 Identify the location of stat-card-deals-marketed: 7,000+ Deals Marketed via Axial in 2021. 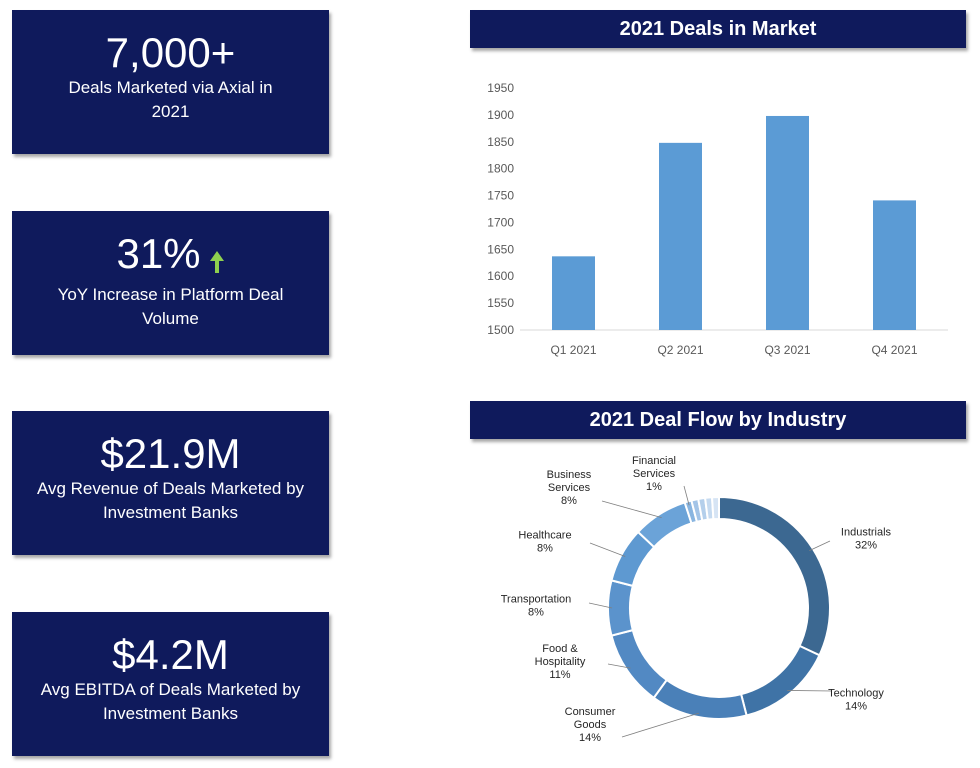
(170, 82).